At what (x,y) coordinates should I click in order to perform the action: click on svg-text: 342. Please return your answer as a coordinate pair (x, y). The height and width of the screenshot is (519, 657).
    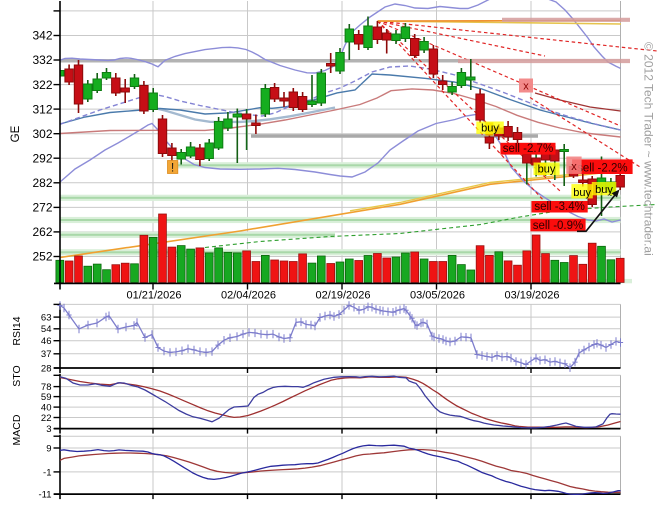
    Looking at the image, I should click on (42, 36).